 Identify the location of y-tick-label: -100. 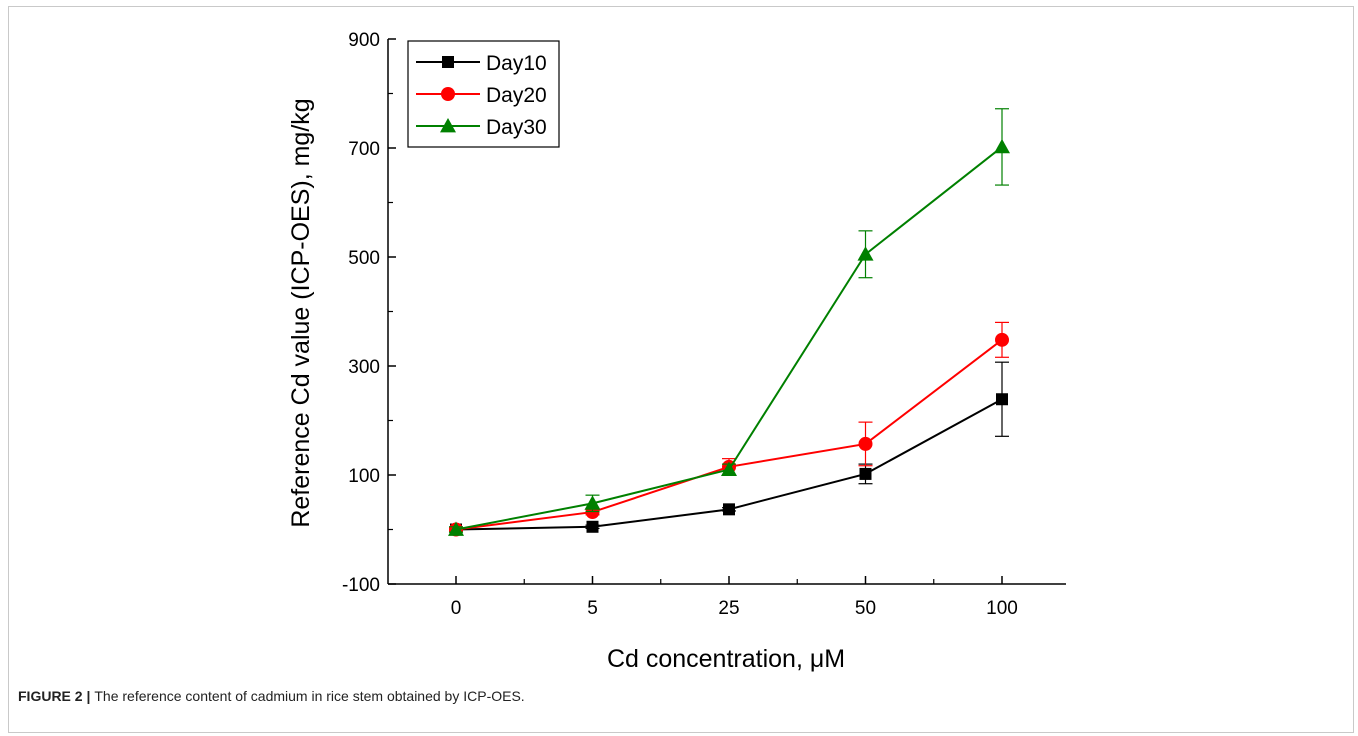
(361, 585).